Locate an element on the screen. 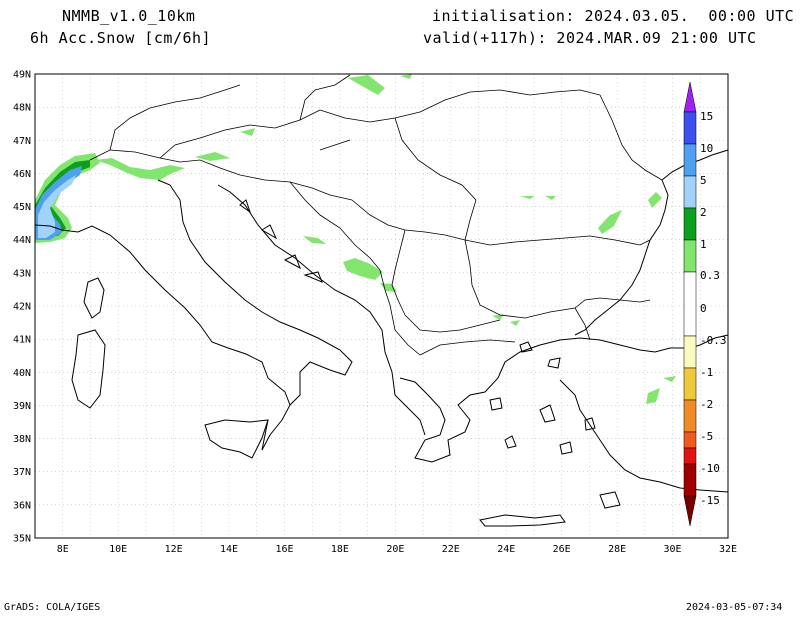  lat-tick-label: 39N is located at coordinates (22, 406).